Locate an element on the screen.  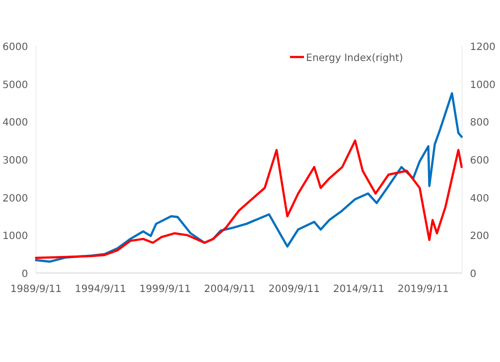
y2-tick-label: 1200 is located at coordinates (483, 47).